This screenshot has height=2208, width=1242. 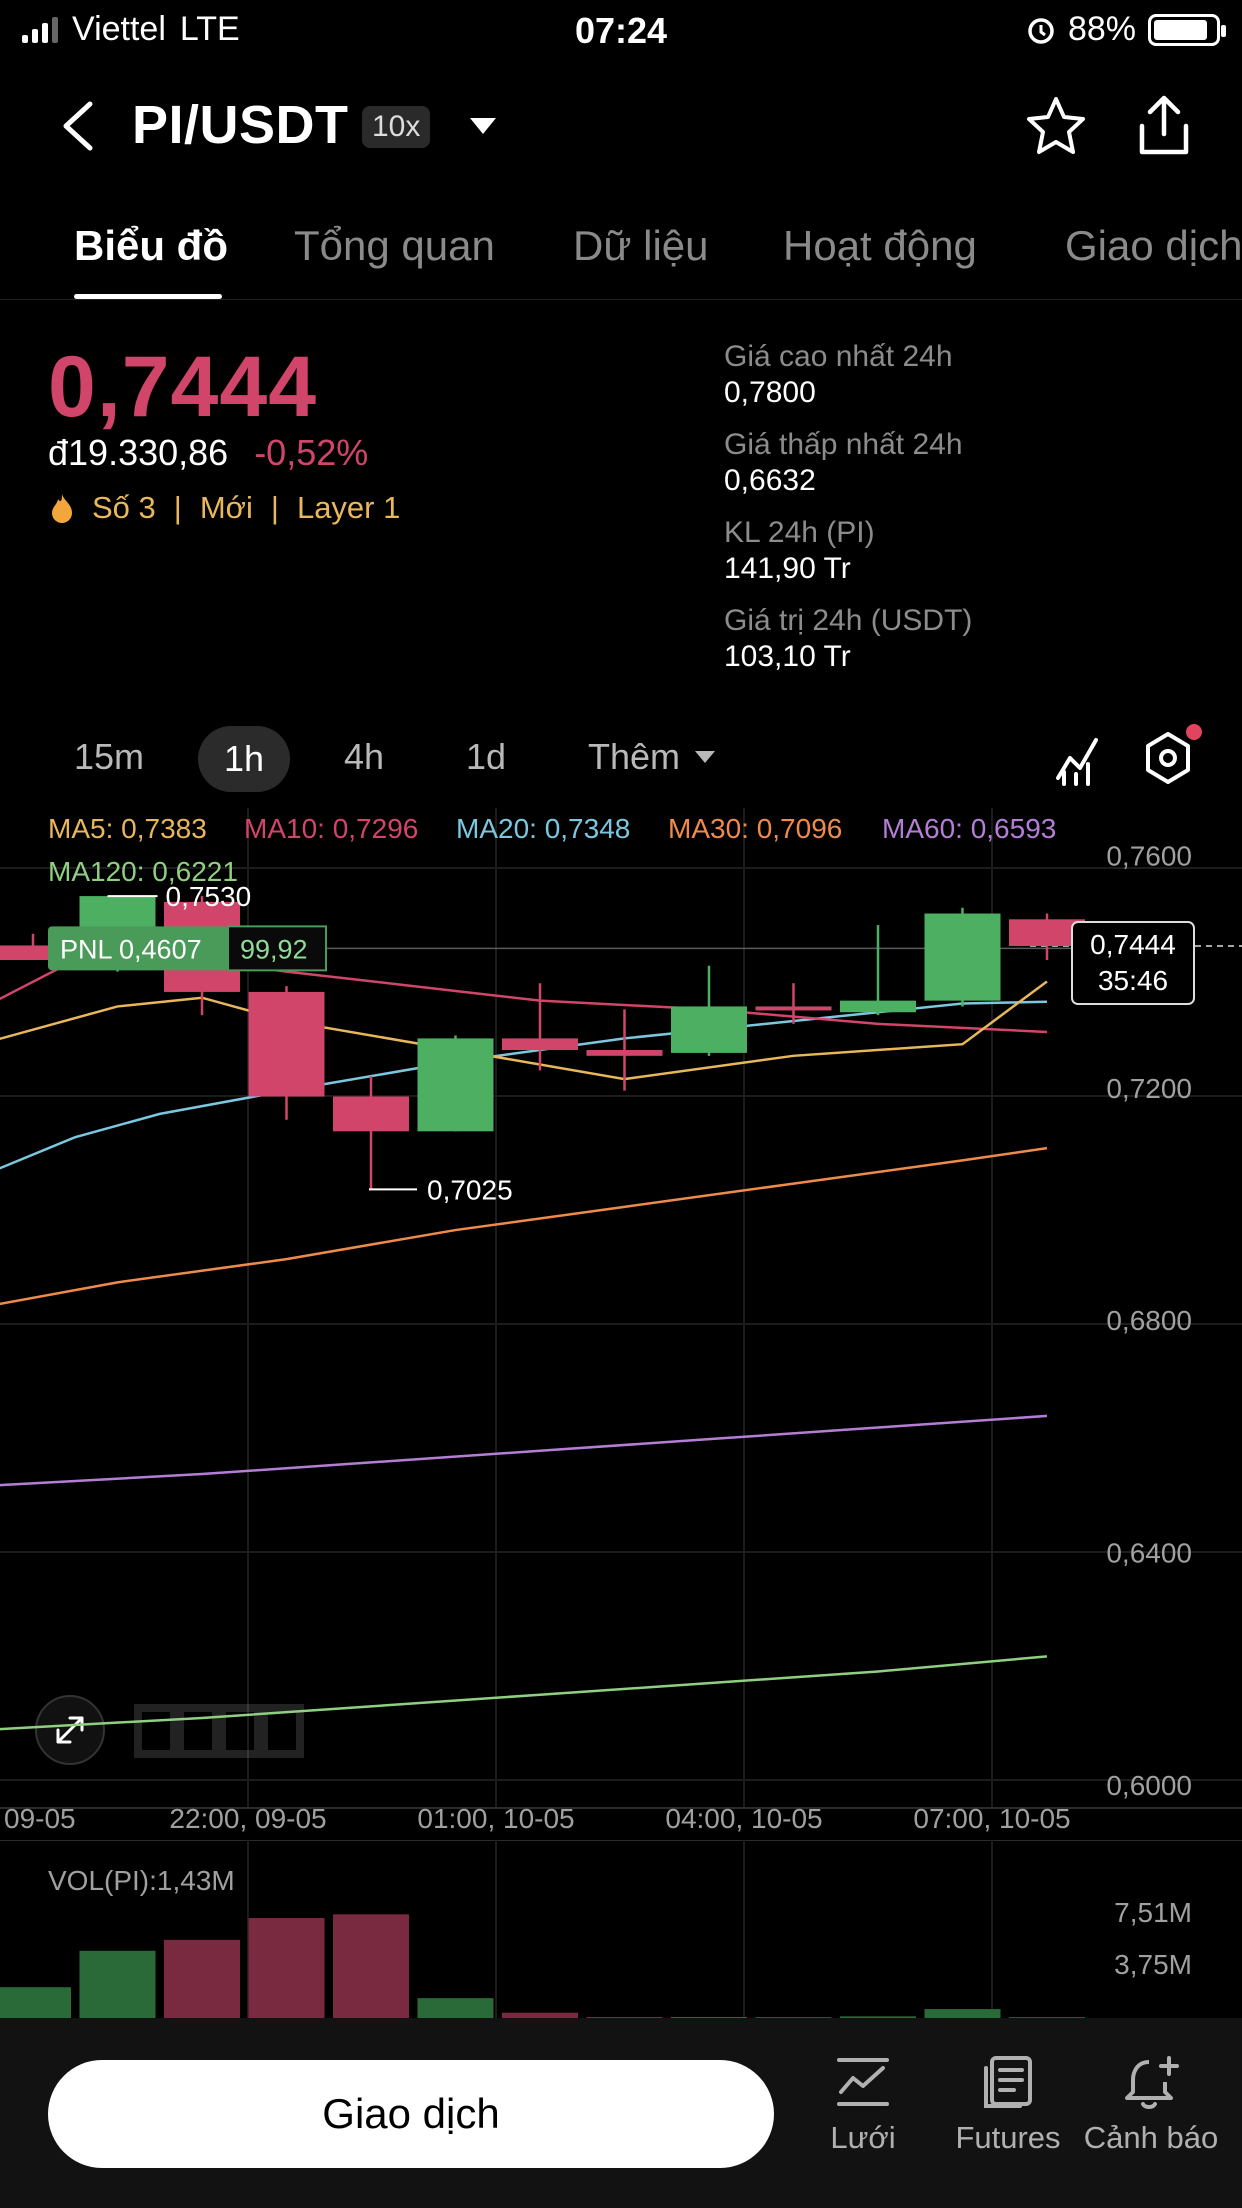 I want to click on ma-legend-value: 0,7096, so click(x=800, y=828).